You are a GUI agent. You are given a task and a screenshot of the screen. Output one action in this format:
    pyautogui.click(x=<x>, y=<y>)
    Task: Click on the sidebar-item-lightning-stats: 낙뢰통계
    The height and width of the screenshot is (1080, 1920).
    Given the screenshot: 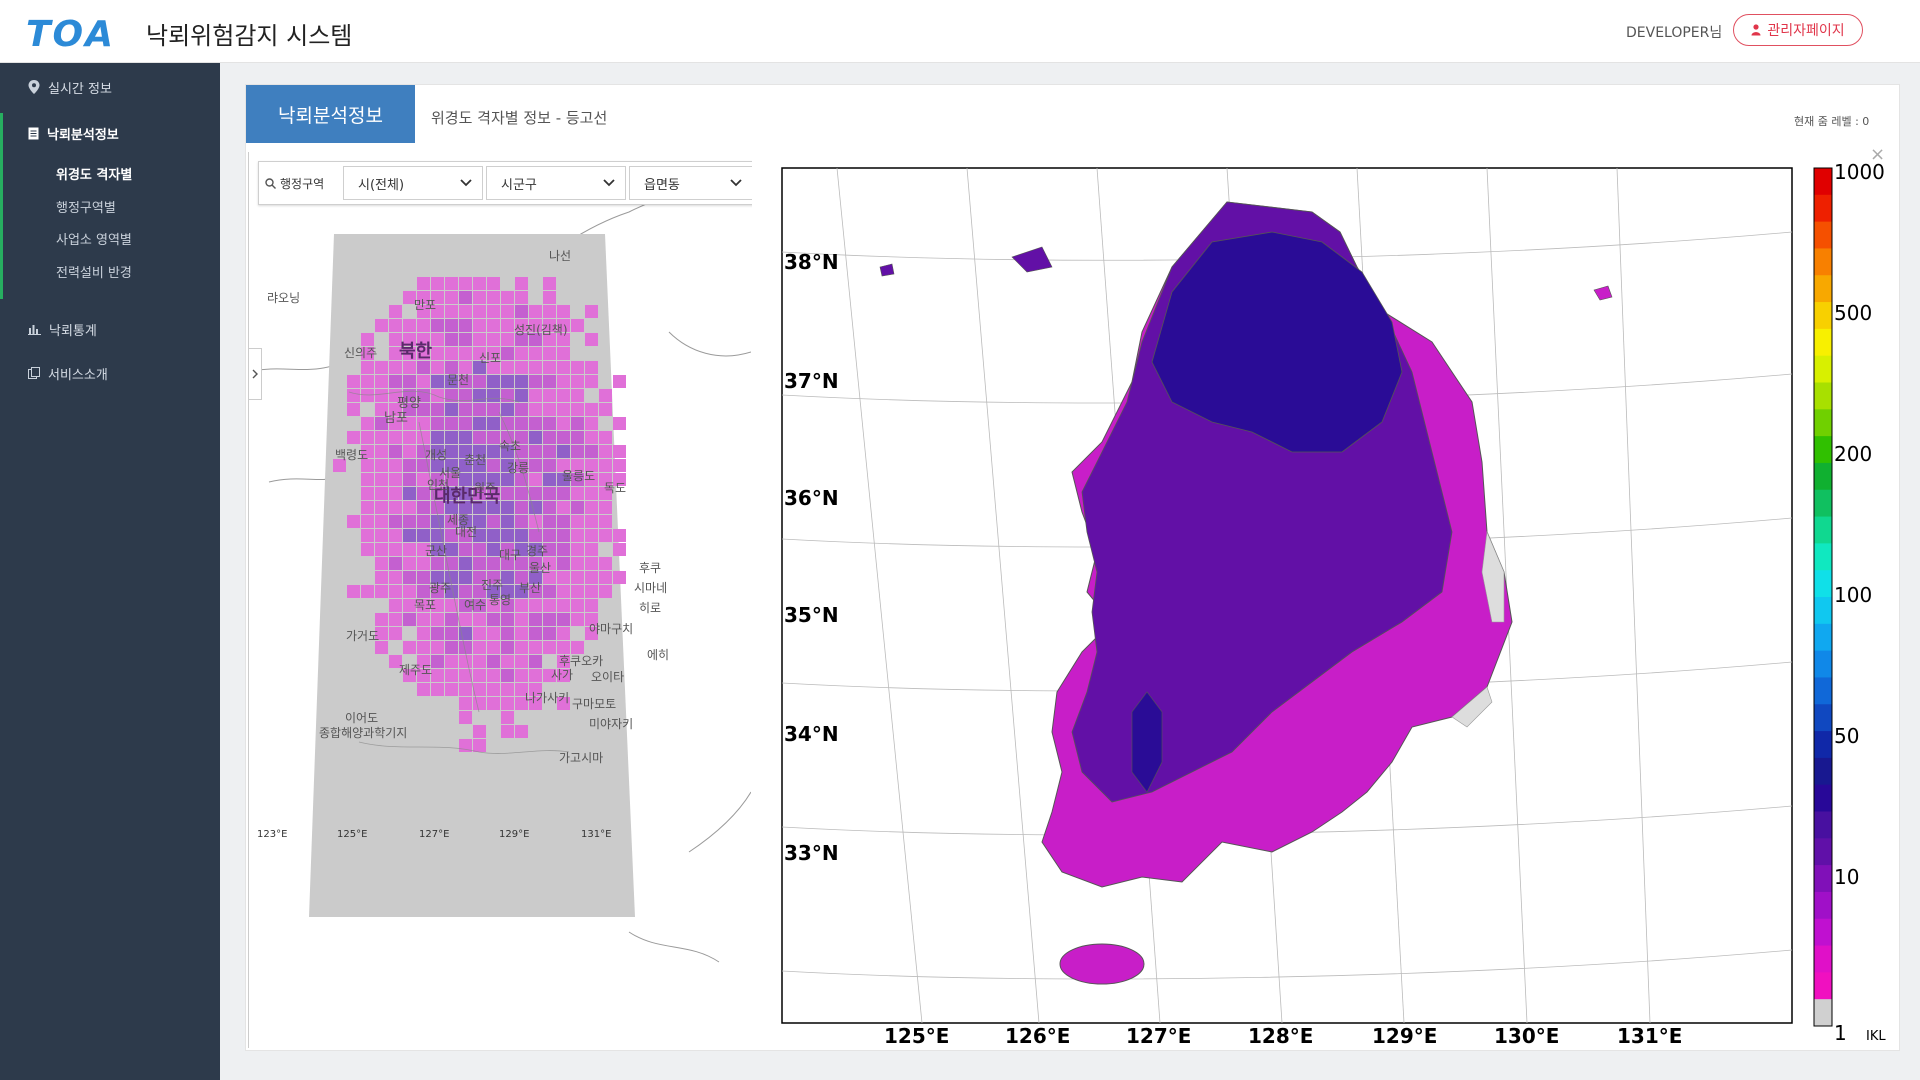 What is the action you would take?
    pyautogui.click(x=110, y=329)
    